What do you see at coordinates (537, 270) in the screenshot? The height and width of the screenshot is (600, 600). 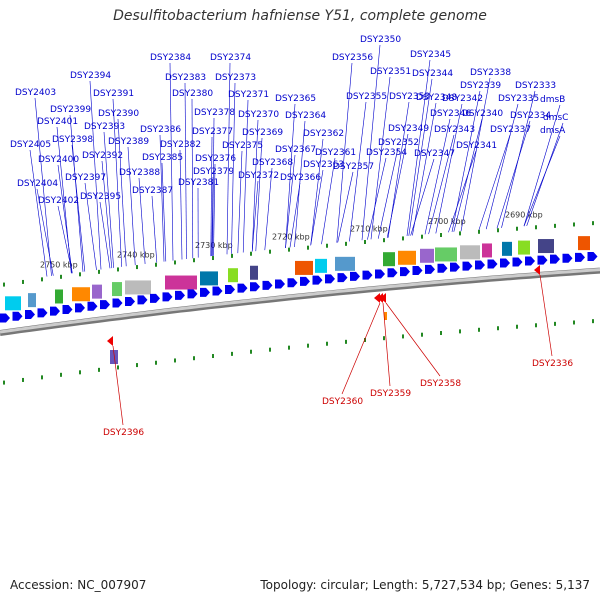 I see `reverse-gene-arrow` at bounding box center [537, 270].